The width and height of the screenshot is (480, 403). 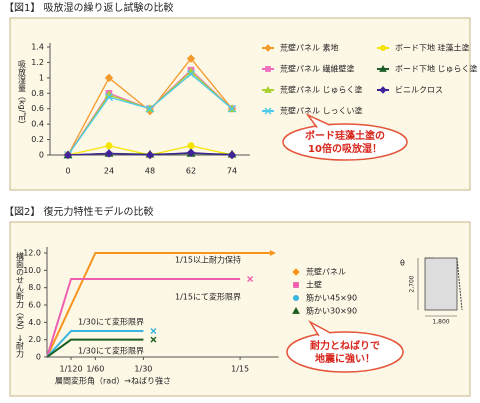 What do you see at coordinates (419, 90) in the screenshot?
I see `legend-label: ビニルクロス` at bounding box center [419, 90].